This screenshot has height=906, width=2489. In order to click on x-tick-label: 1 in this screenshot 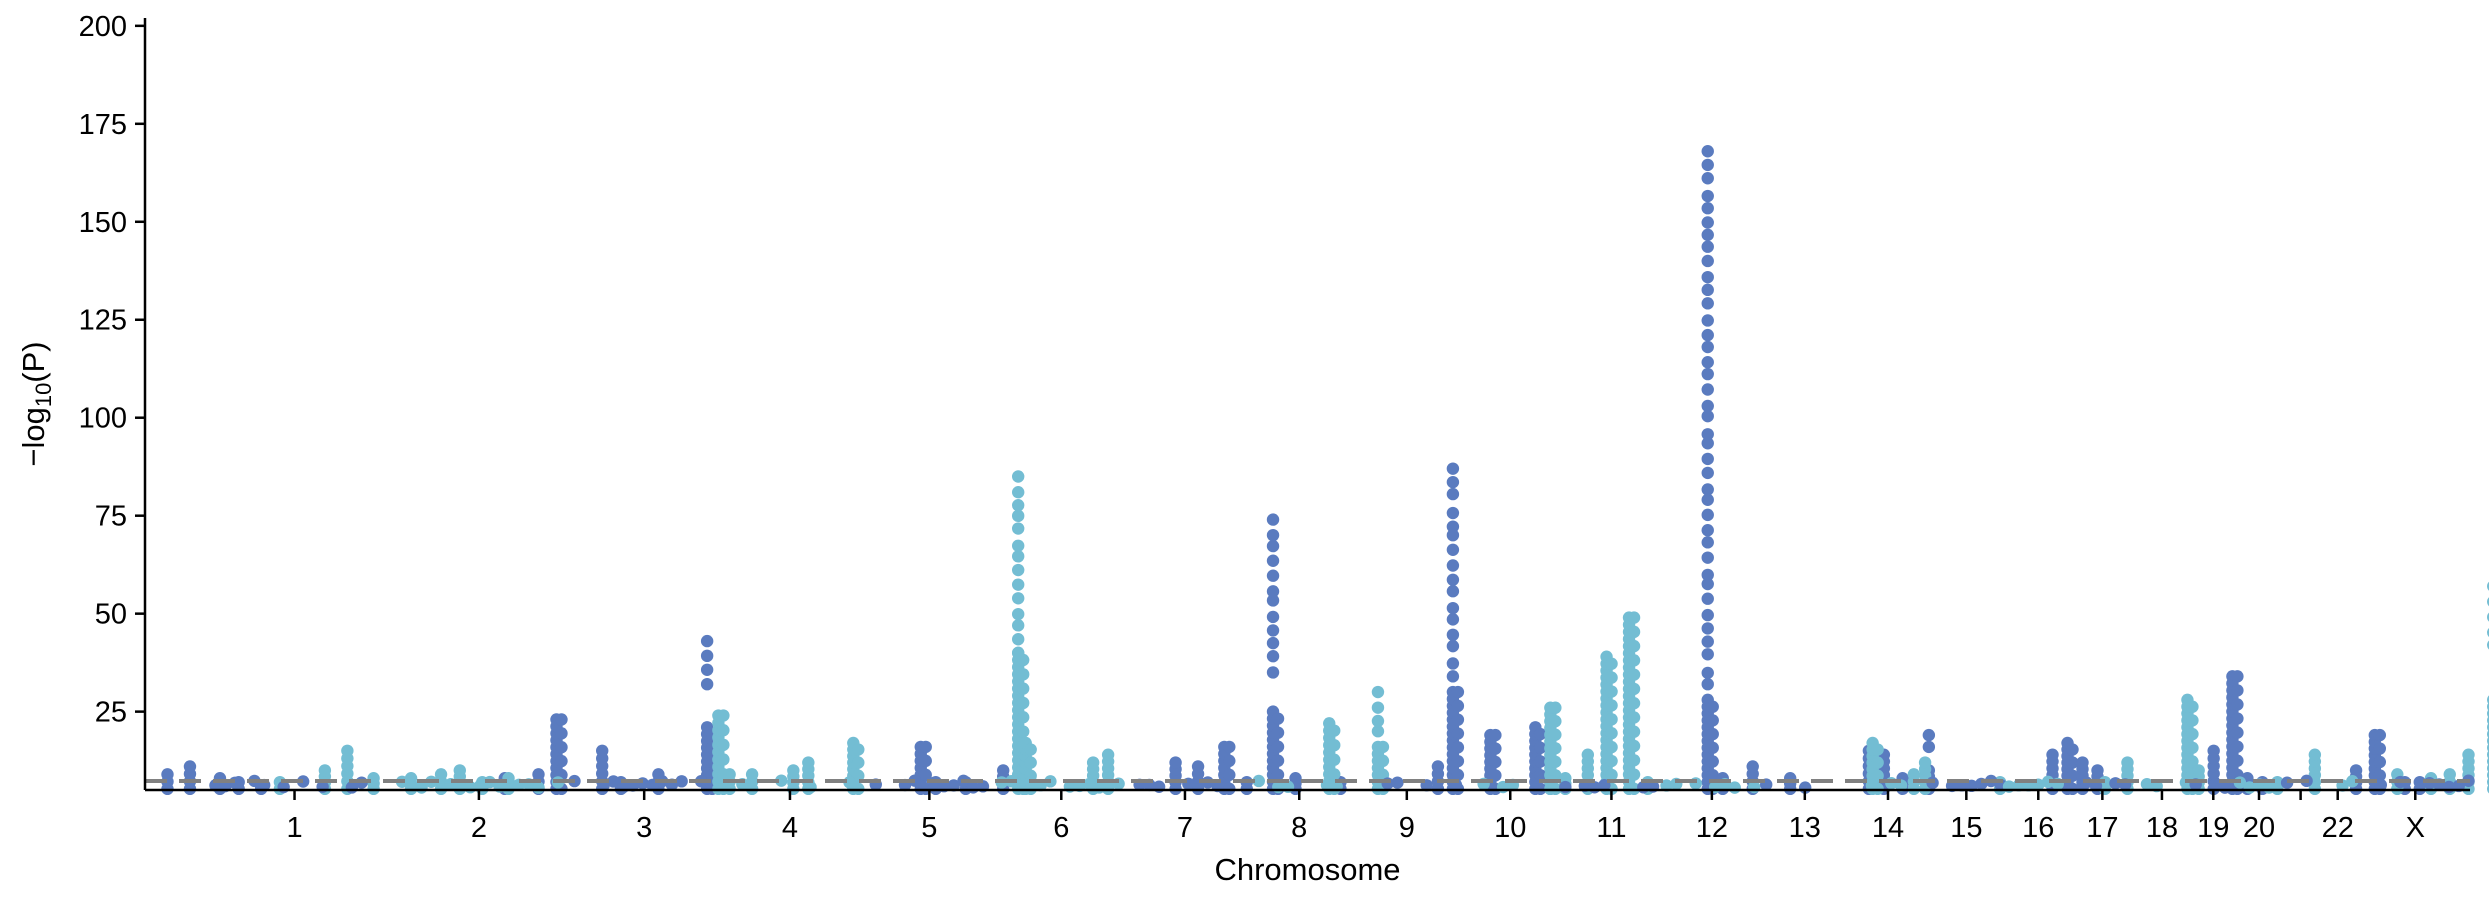, I will do `click(294, 828)`.